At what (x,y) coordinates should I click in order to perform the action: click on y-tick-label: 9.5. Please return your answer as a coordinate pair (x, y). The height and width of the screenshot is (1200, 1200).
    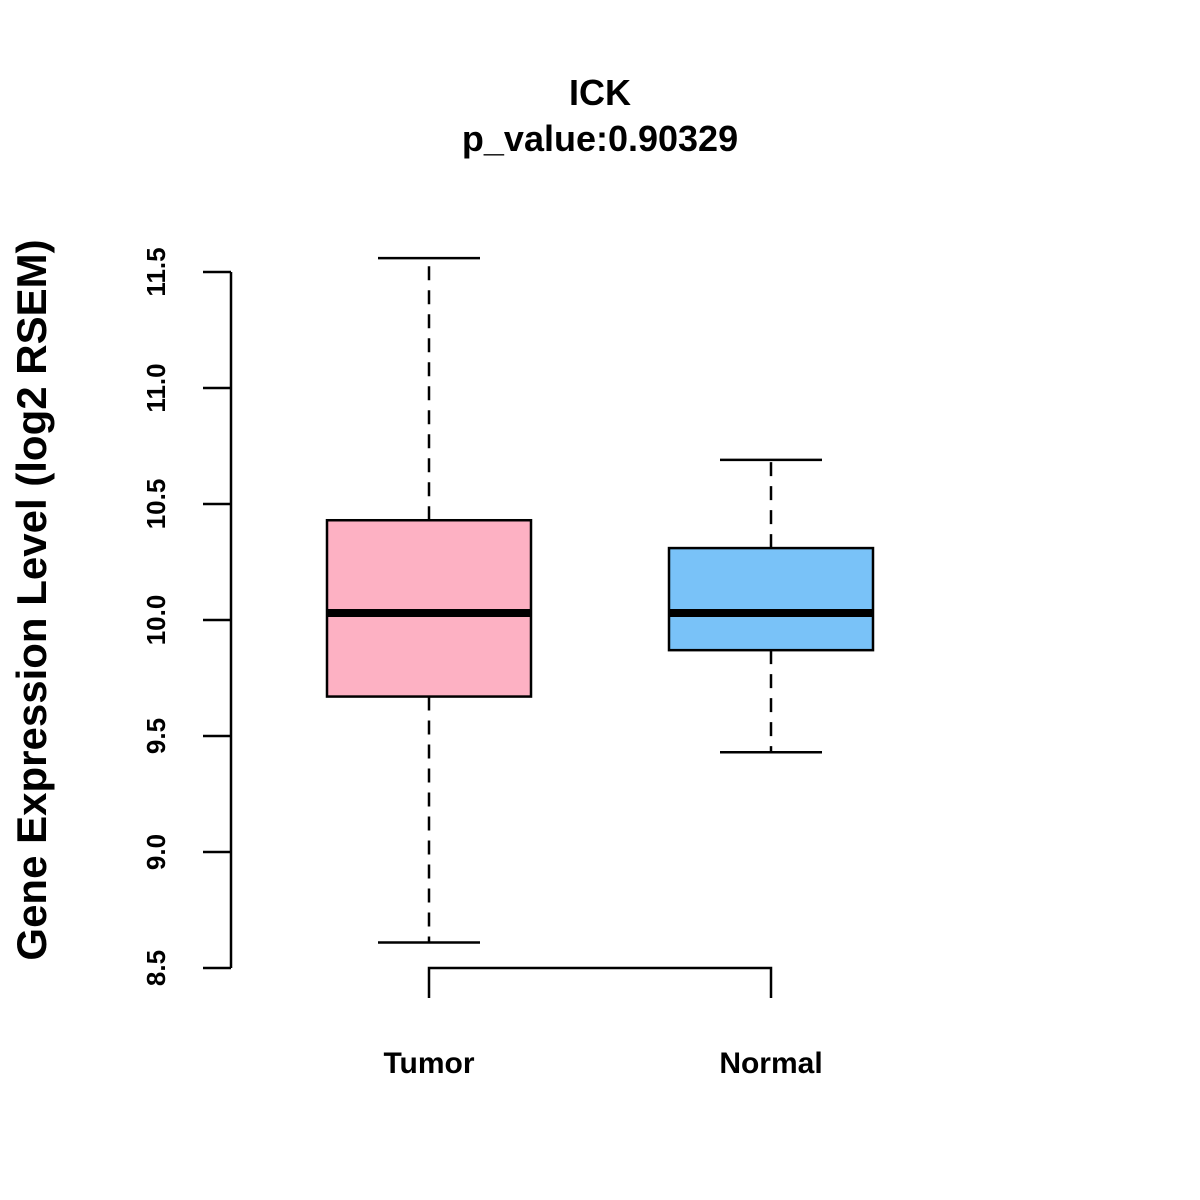
    Looking at the image, I should click on (156, 736).